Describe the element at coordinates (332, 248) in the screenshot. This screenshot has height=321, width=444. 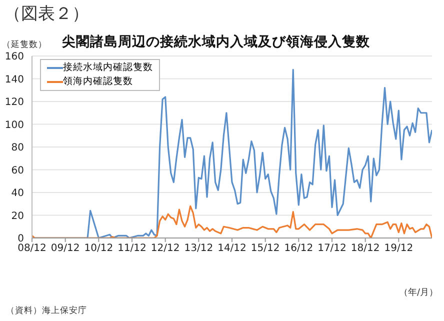
I see `x-tick-label: 17/12` at that location.